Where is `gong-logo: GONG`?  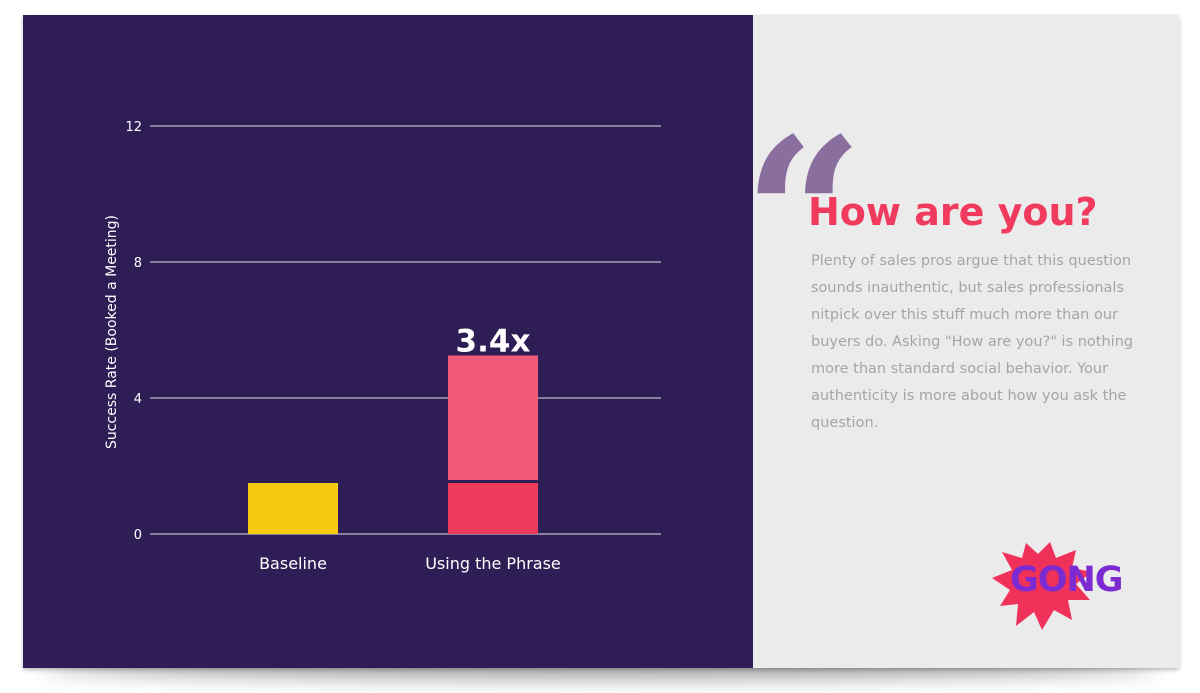 gong-logo: GONG is located at coordinates (1068, 585).